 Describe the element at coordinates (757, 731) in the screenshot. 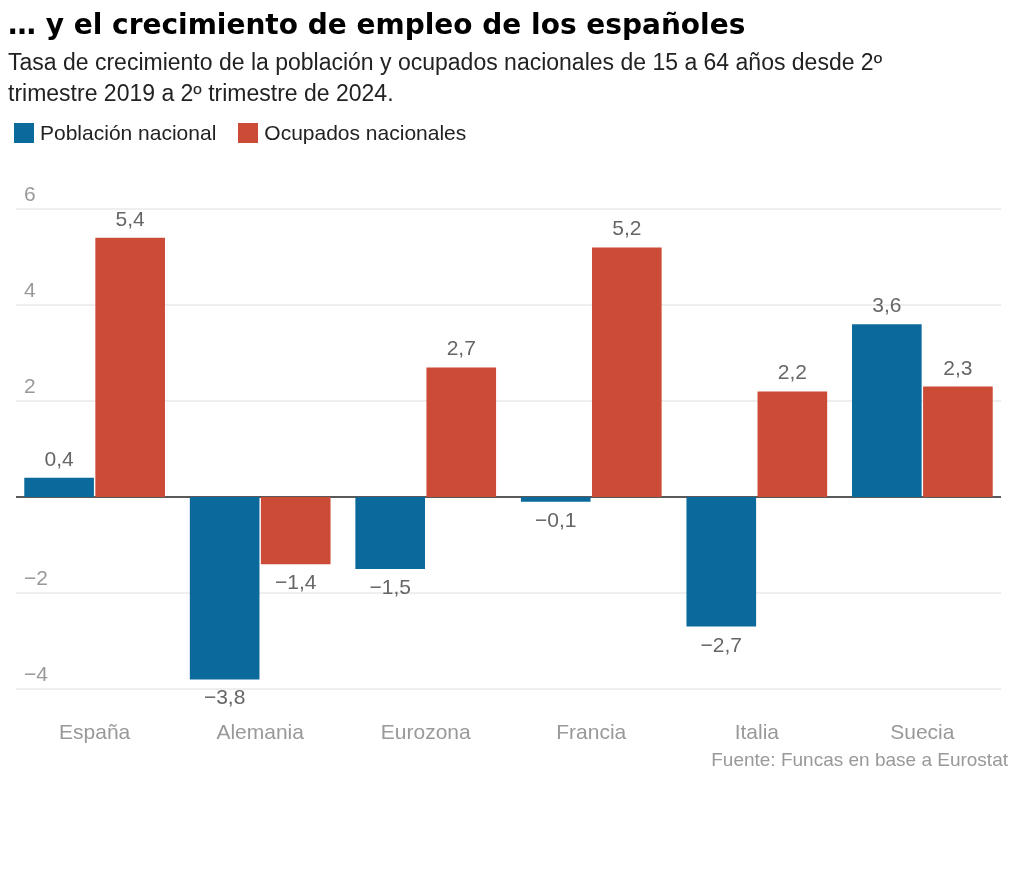

I see `x-tick-label: Italia` at that location.